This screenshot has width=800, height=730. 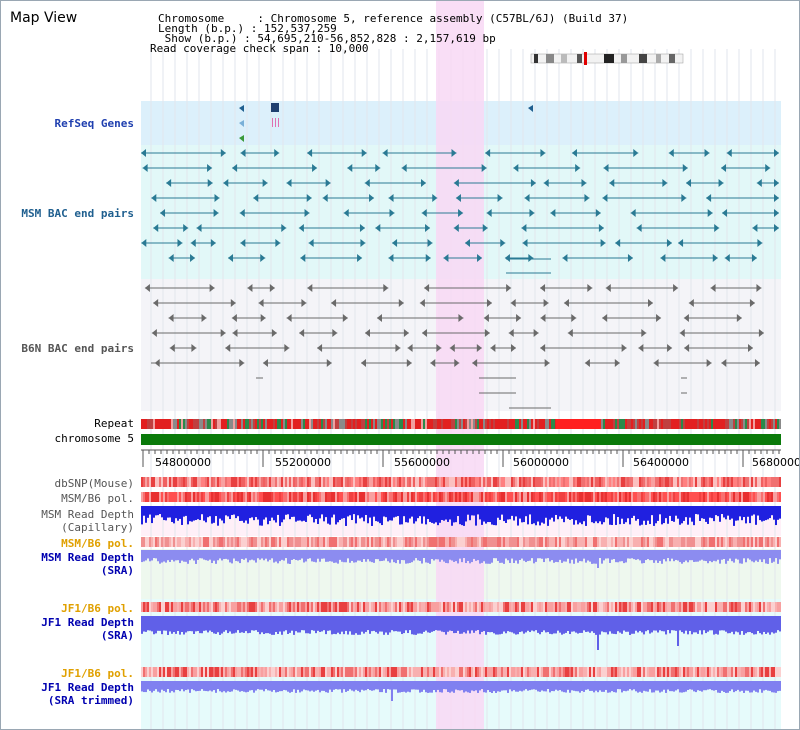 What do you see at coordinates (87, 564) in the screenshot?
I see `track-label-msm-depth-sra: MSM Read Depth (SRA)` at bounding box center [87, 564].